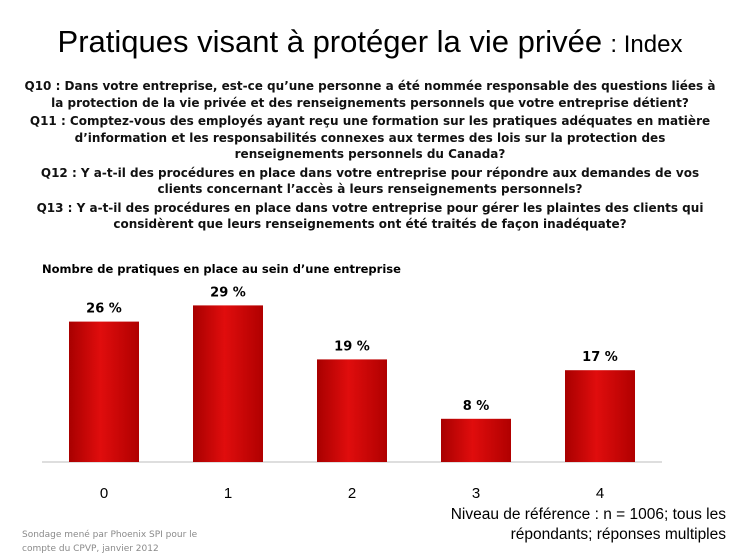 This screenshot has height=556, width=740. I want to click on data-label-1: 29 %, so click(228, 292).